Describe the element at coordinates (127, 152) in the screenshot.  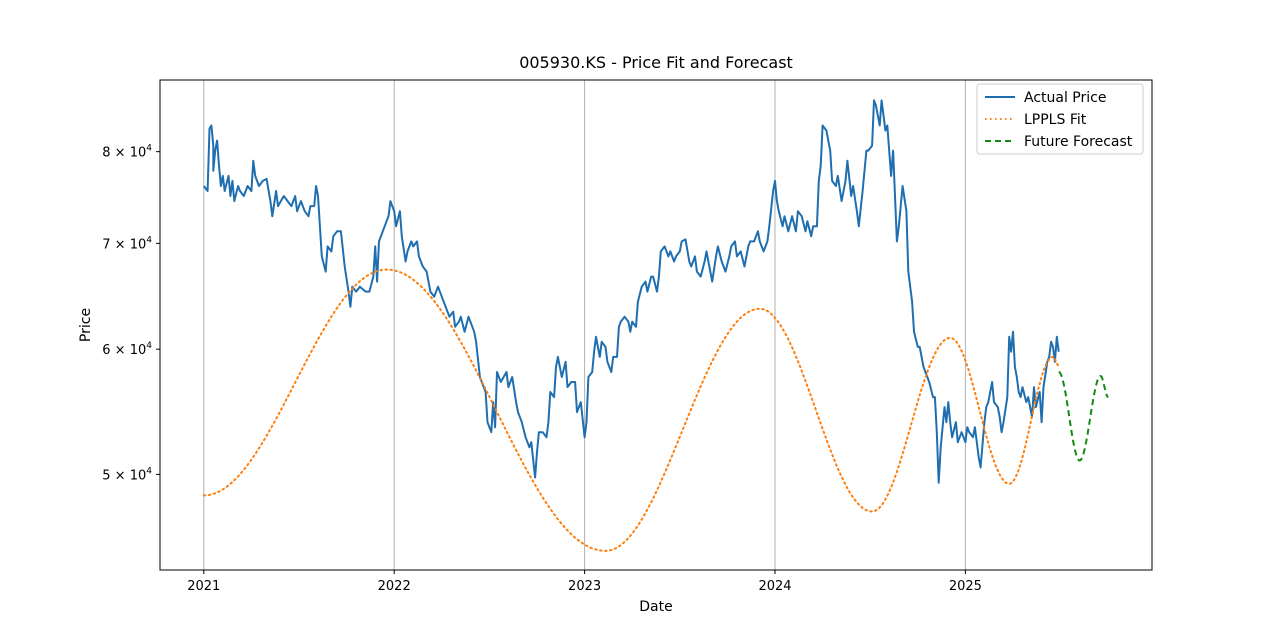
I see `y-tick-label: 8 × 10⁴` at that location.